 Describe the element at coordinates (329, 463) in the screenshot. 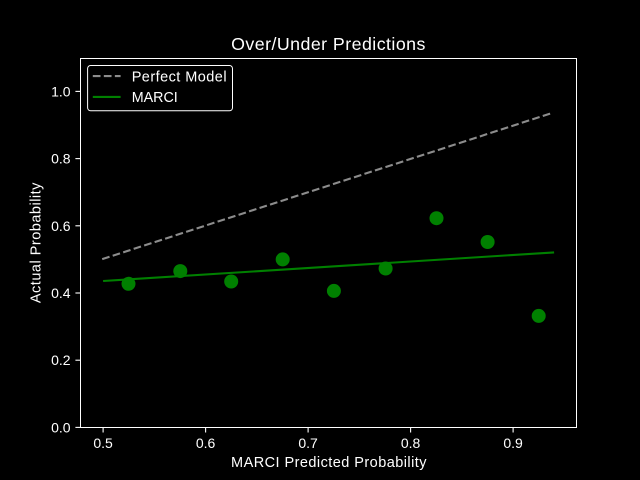

I see `svg-text: MARCI Predicted Probability` at that location.